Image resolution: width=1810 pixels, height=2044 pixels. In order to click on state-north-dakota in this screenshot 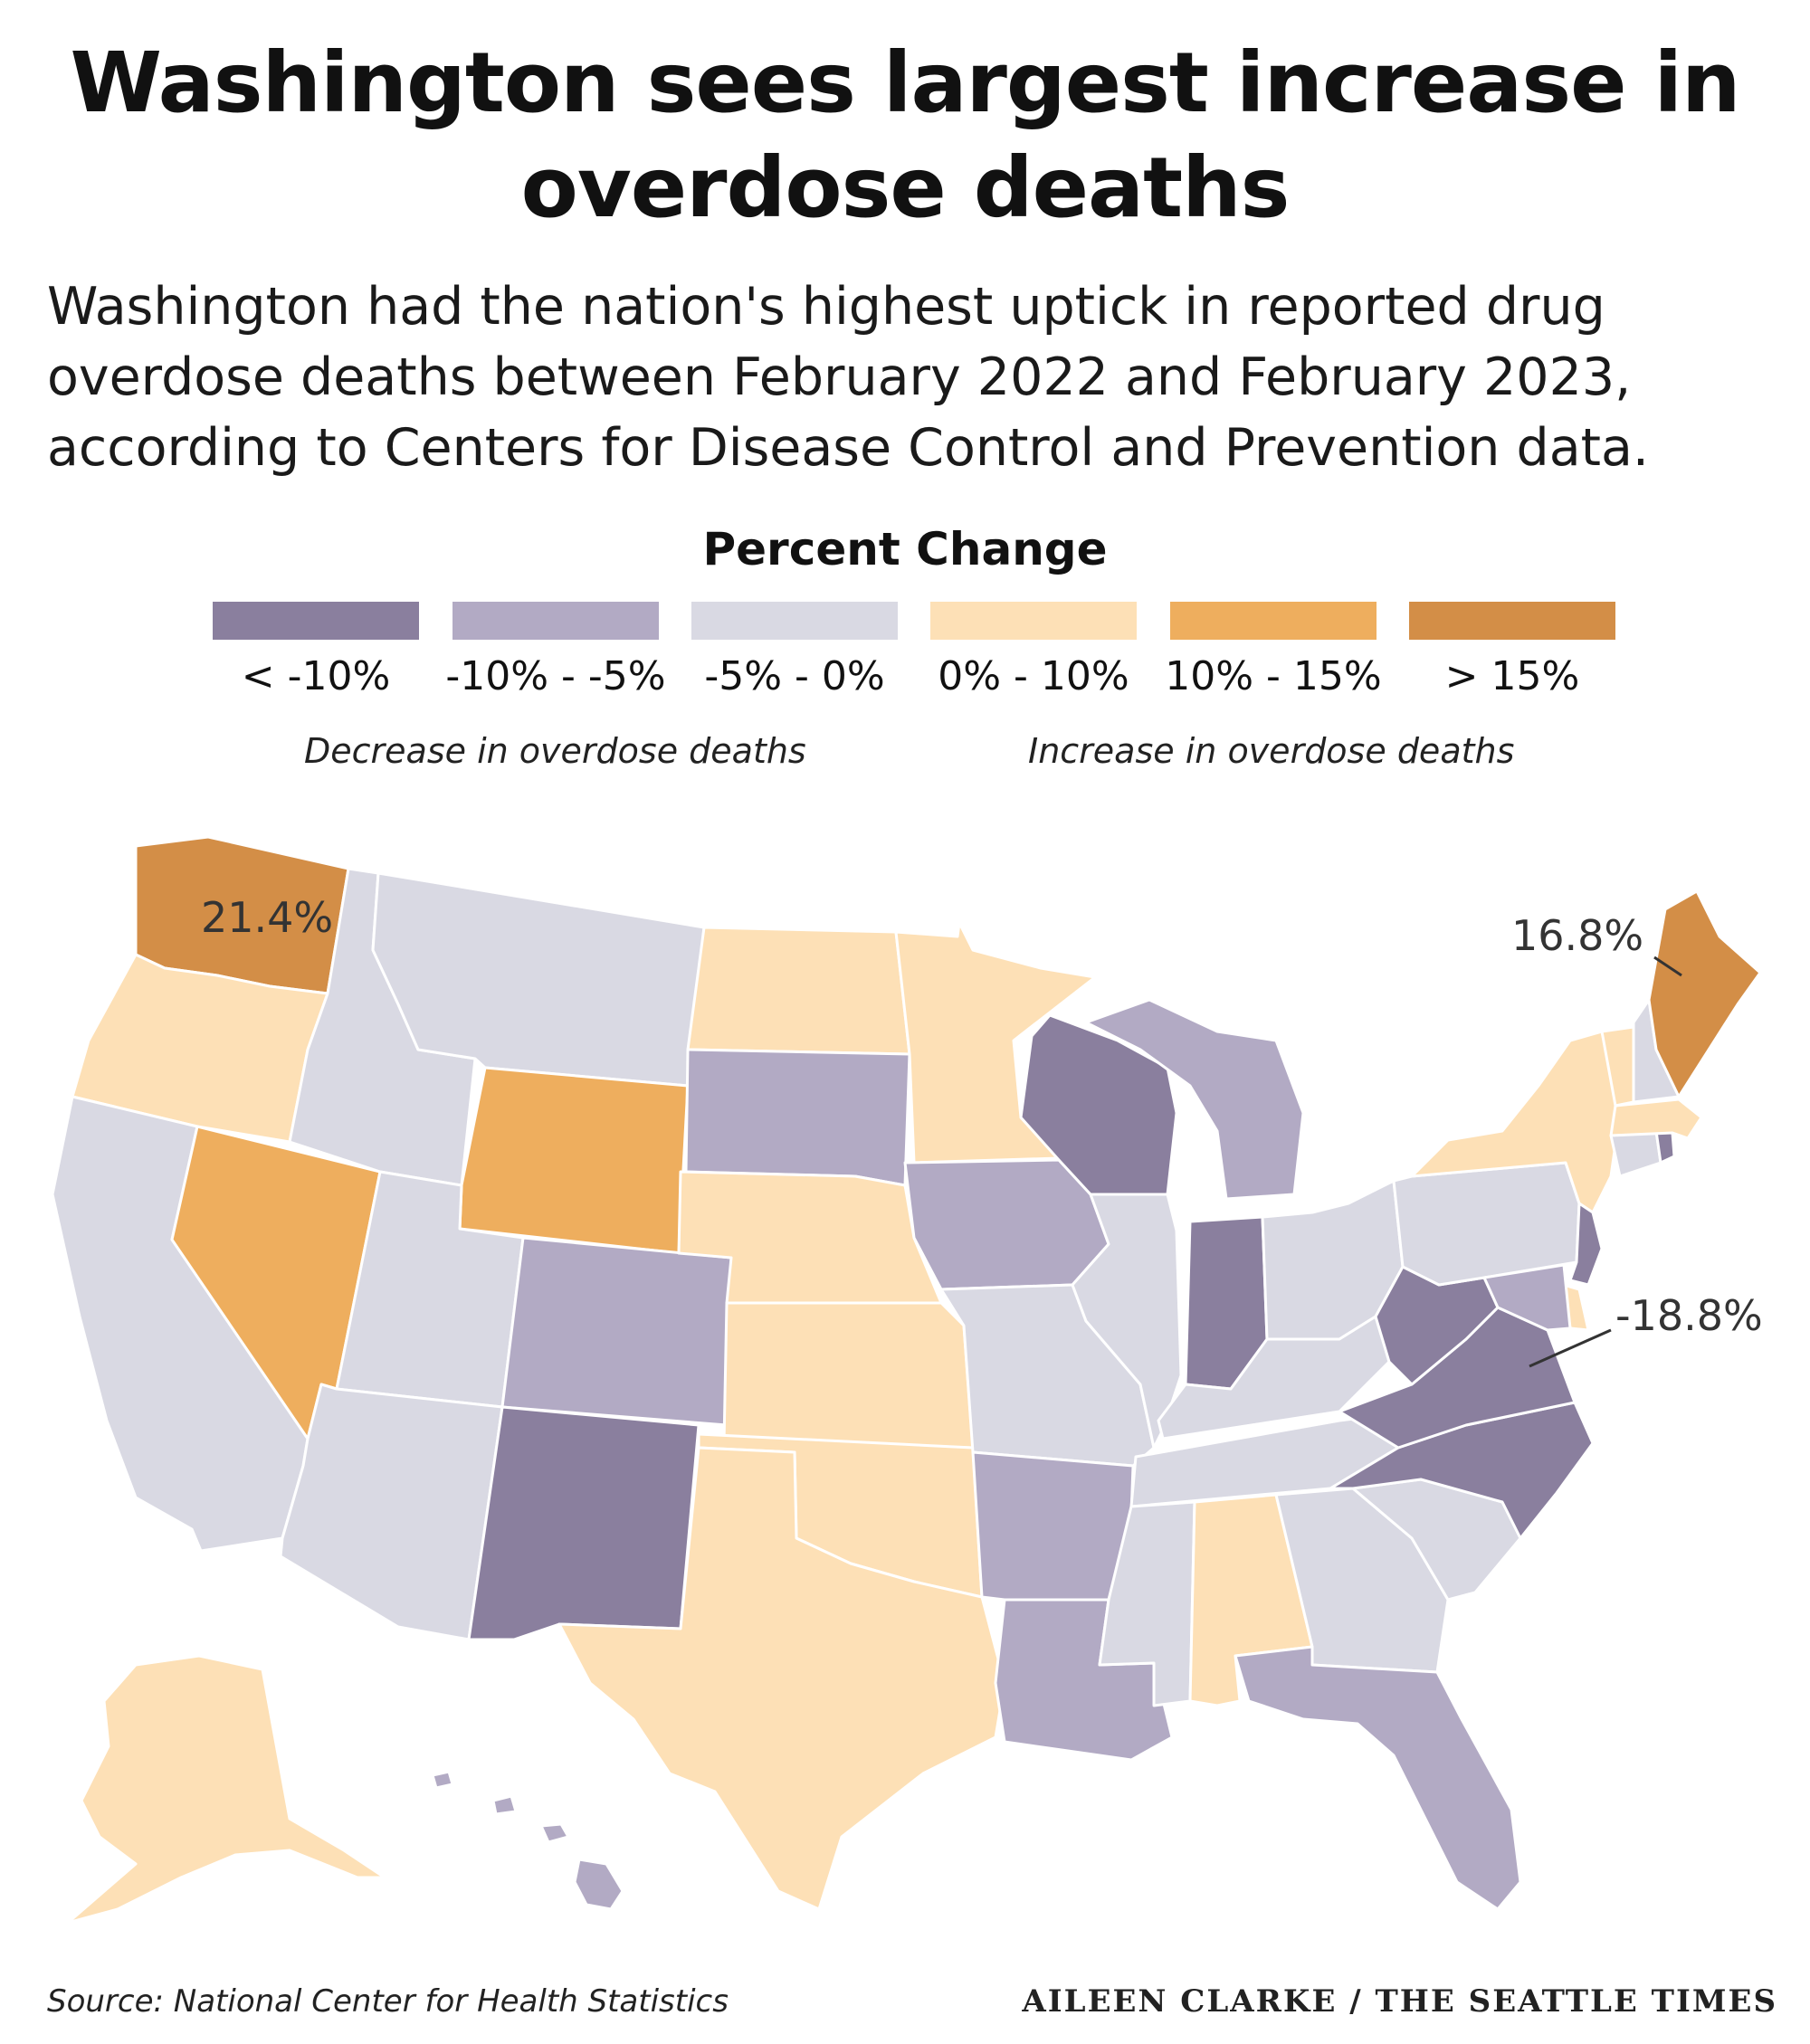, I will do `click(798, 991)`.